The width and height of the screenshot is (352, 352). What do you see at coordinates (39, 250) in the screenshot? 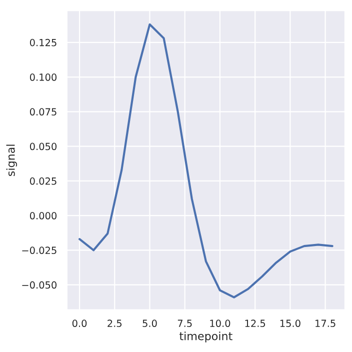
I see `y-tick-label: −0.025` at bounding box center [39, 250].